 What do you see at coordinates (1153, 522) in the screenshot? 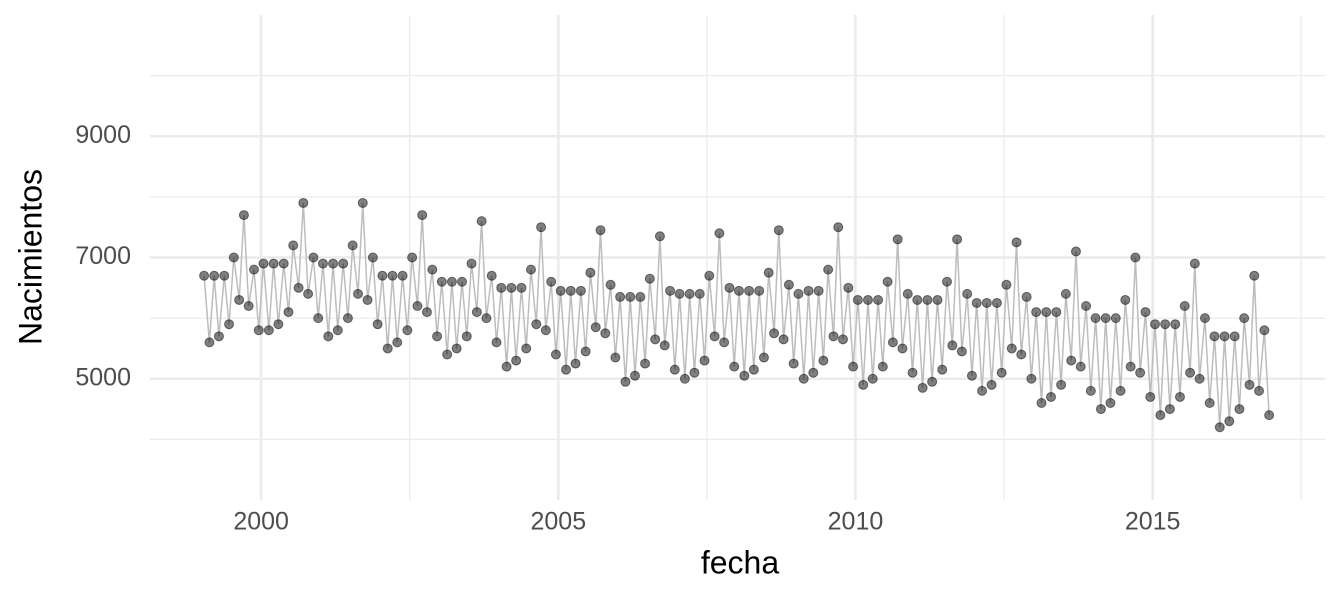
I see `x-tick-label: 2015` at bounding box center [1153, 522].